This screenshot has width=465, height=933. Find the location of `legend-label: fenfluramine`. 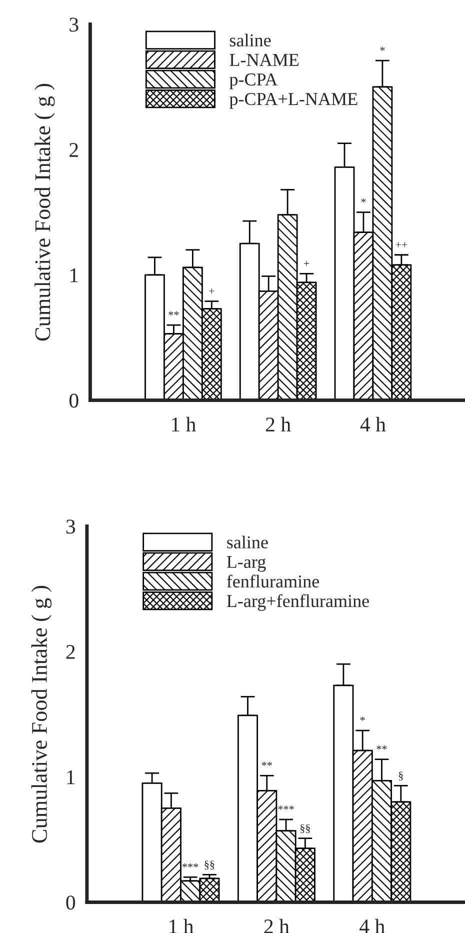

legend-label: fenfluramine is located at coordinates (272, 581).